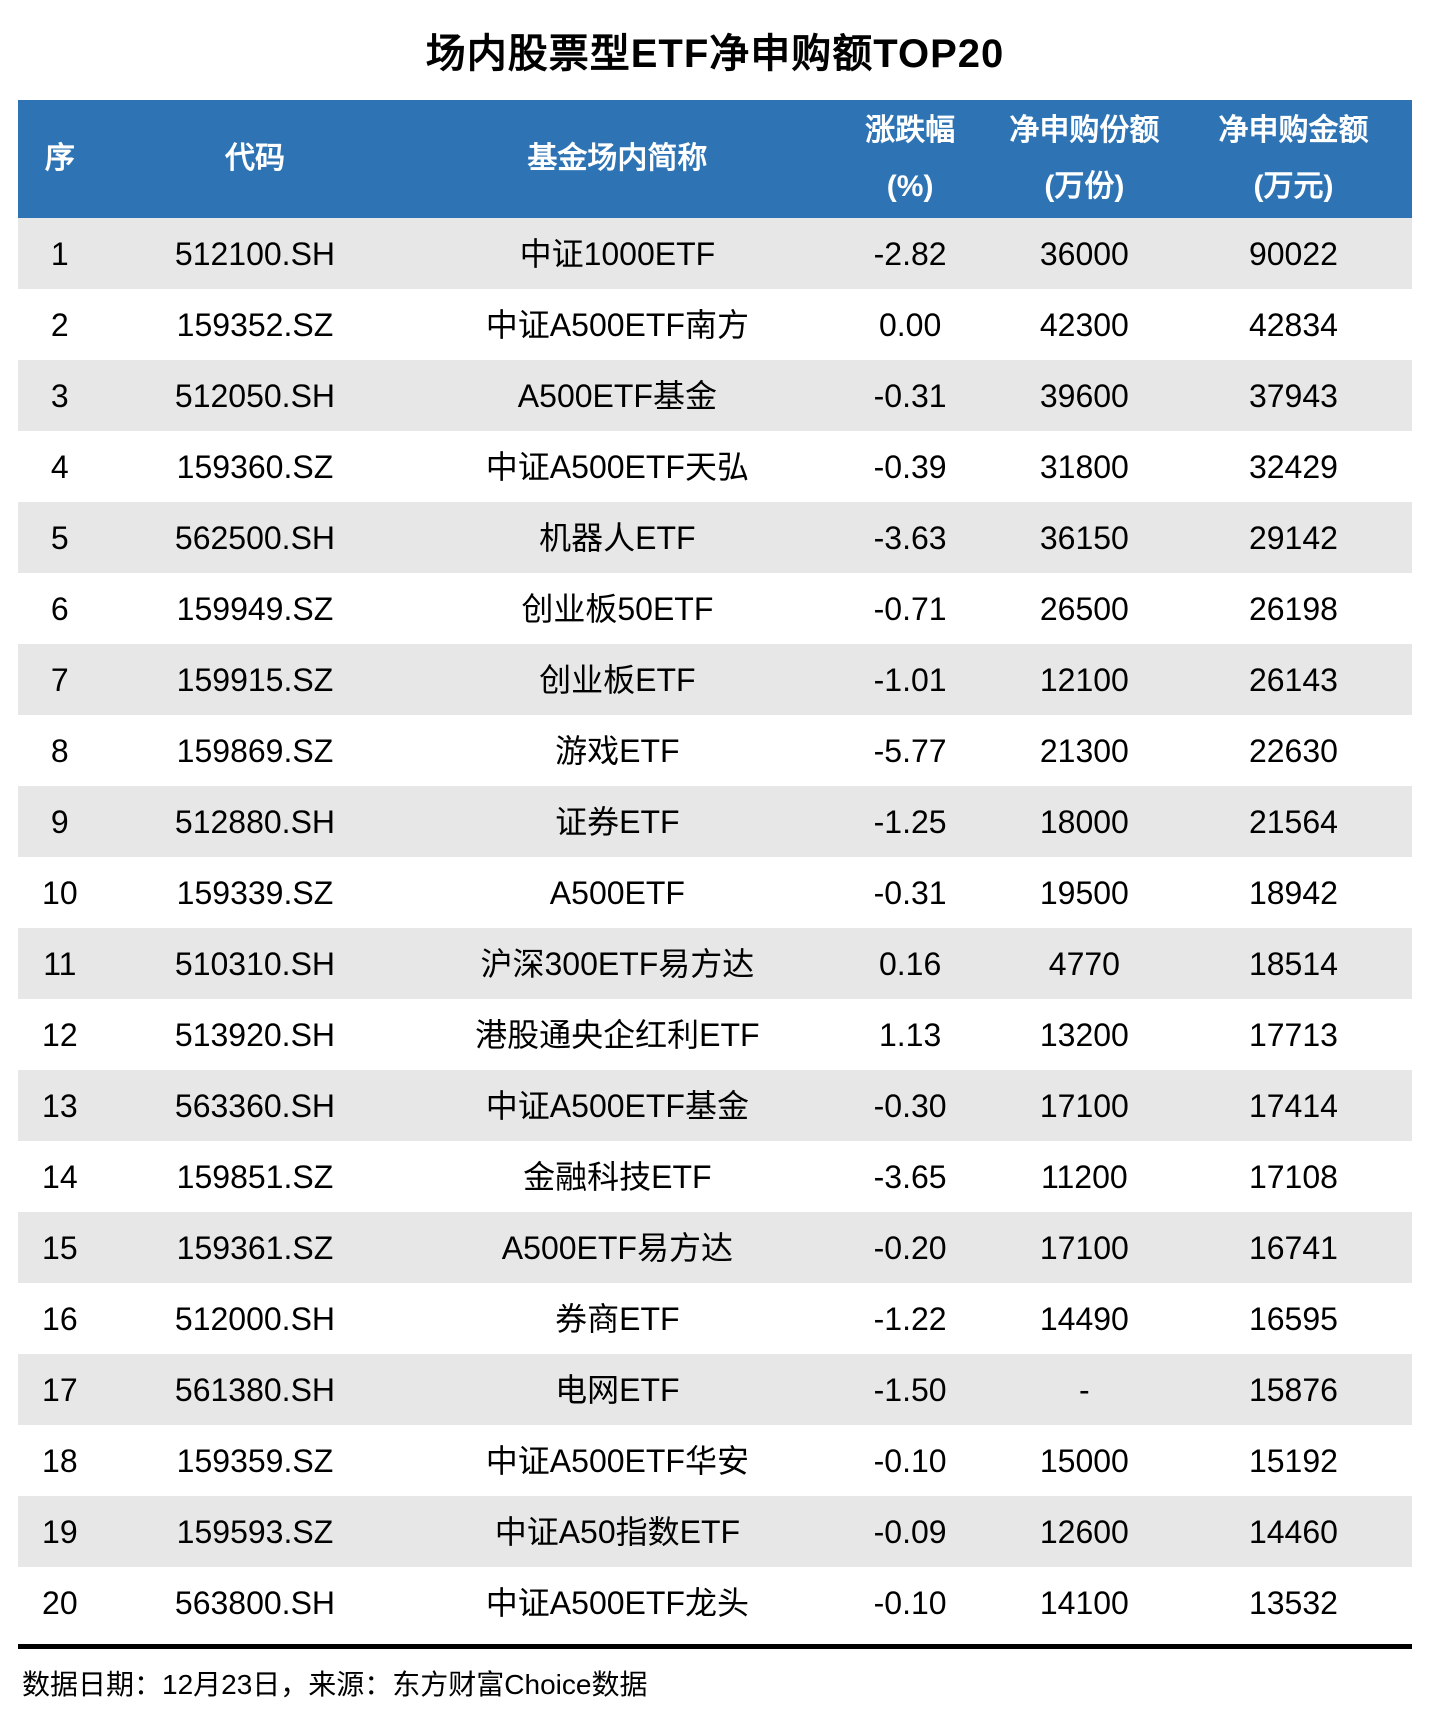  Describe the element at coordinates (60, 963) in the screenshot. I see `cell-seq: 11` at that location.